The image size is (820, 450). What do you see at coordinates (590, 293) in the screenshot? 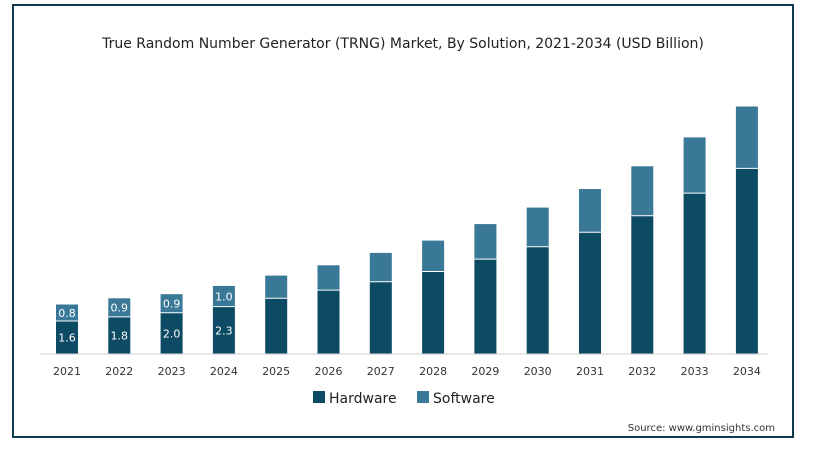
I see `bar-hardware-2031` at bounding box center [590, 293].